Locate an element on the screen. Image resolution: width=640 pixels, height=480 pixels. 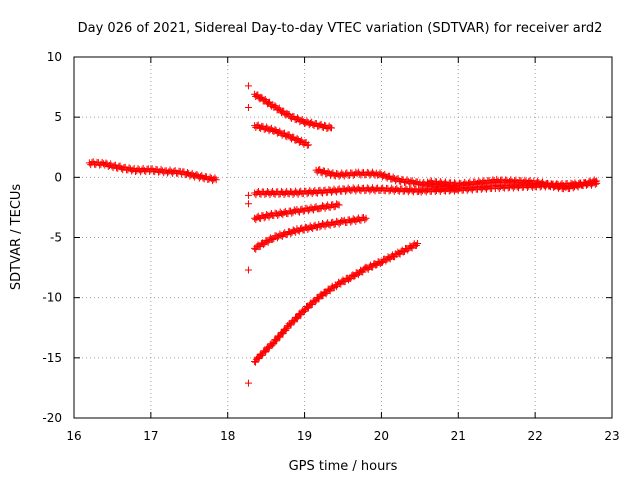
y-tick-label: -10 is located at coordinates (52, 298).